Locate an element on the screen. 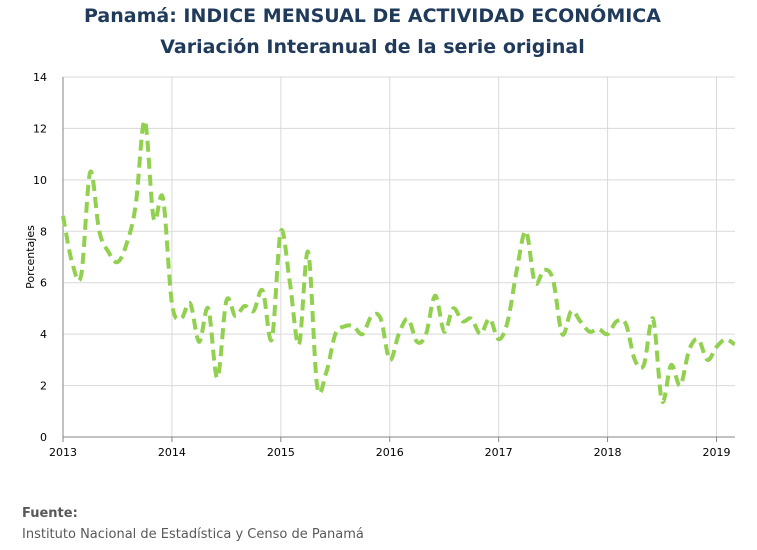 The image size is (757, 550). y-axis-label: Porcentajes is located at coordinates (30, 257).